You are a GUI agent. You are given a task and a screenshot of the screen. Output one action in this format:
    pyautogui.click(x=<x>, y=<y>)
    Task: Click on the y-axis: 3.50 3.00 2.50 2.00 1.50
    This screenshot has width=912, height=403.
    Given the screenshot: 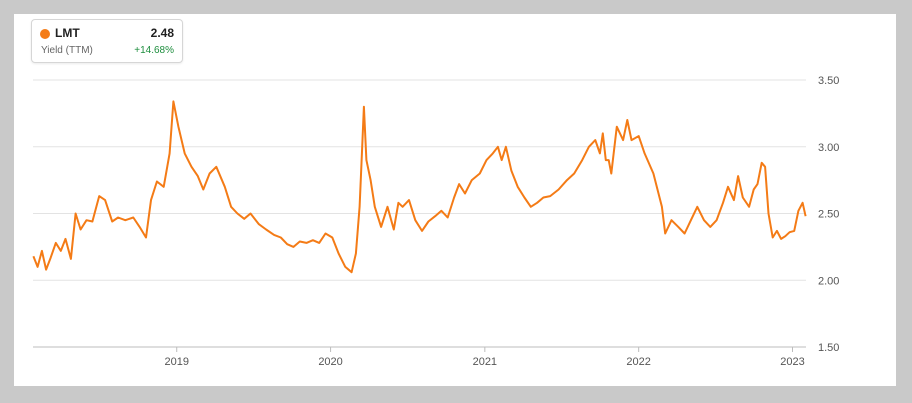 What is the action you would take?
    pyautogui.click(x=828, y=214)
    